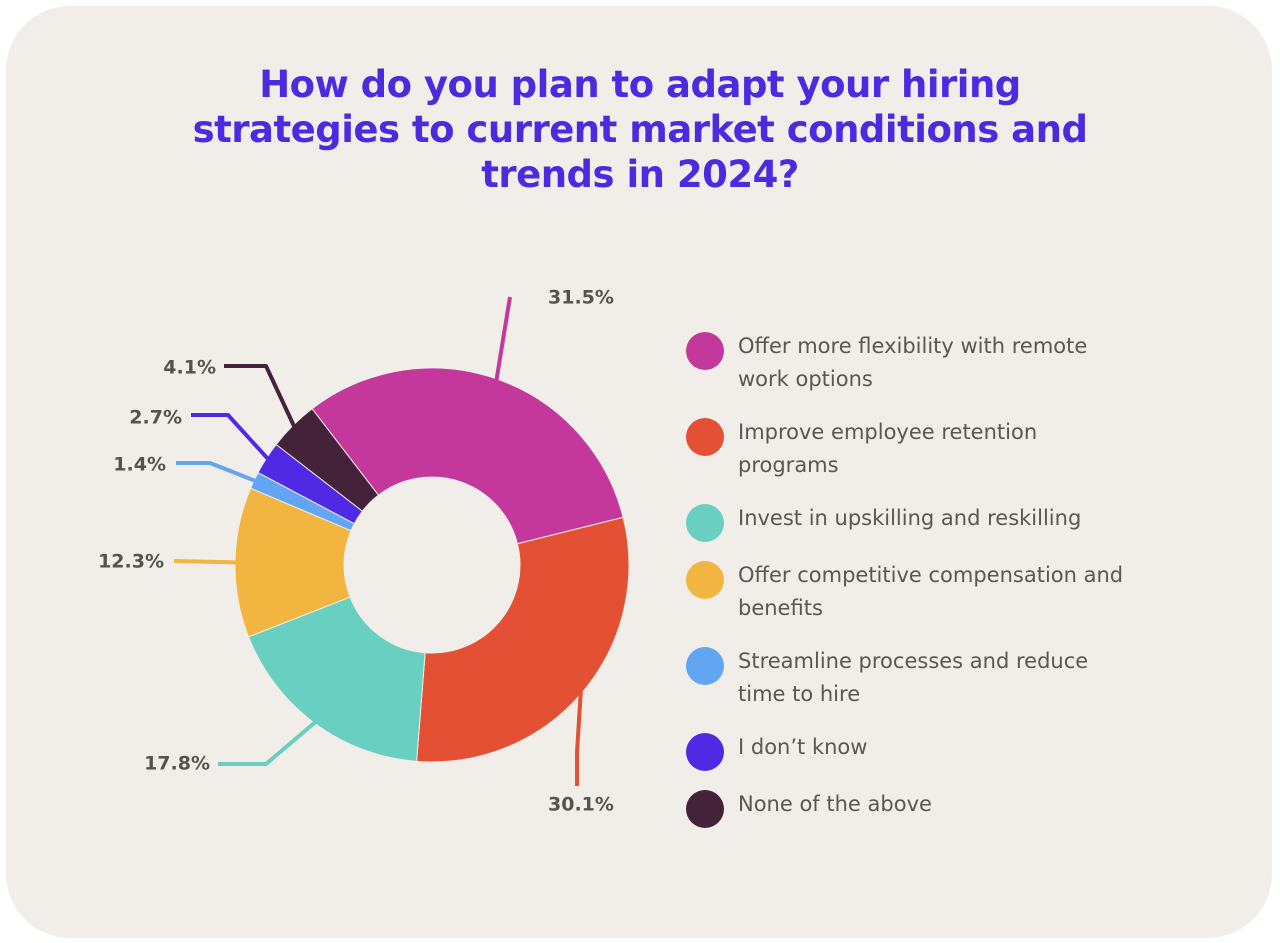  Describe the element at coordinates (336, 679) in the screenshot. I see `slice-invest-in-upskilling-and-reskilling` at that location.